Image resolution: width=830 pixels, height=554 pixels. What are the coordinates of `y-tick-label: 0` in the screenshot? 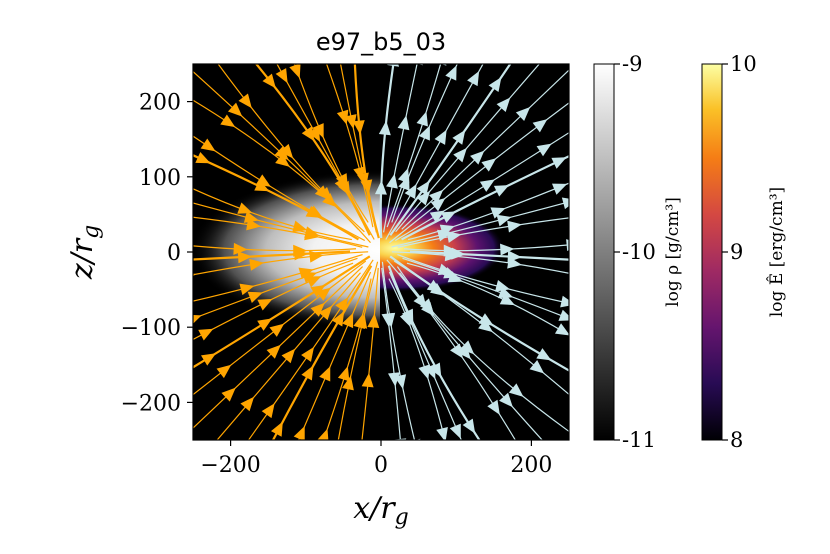 It's located at (174, 253).